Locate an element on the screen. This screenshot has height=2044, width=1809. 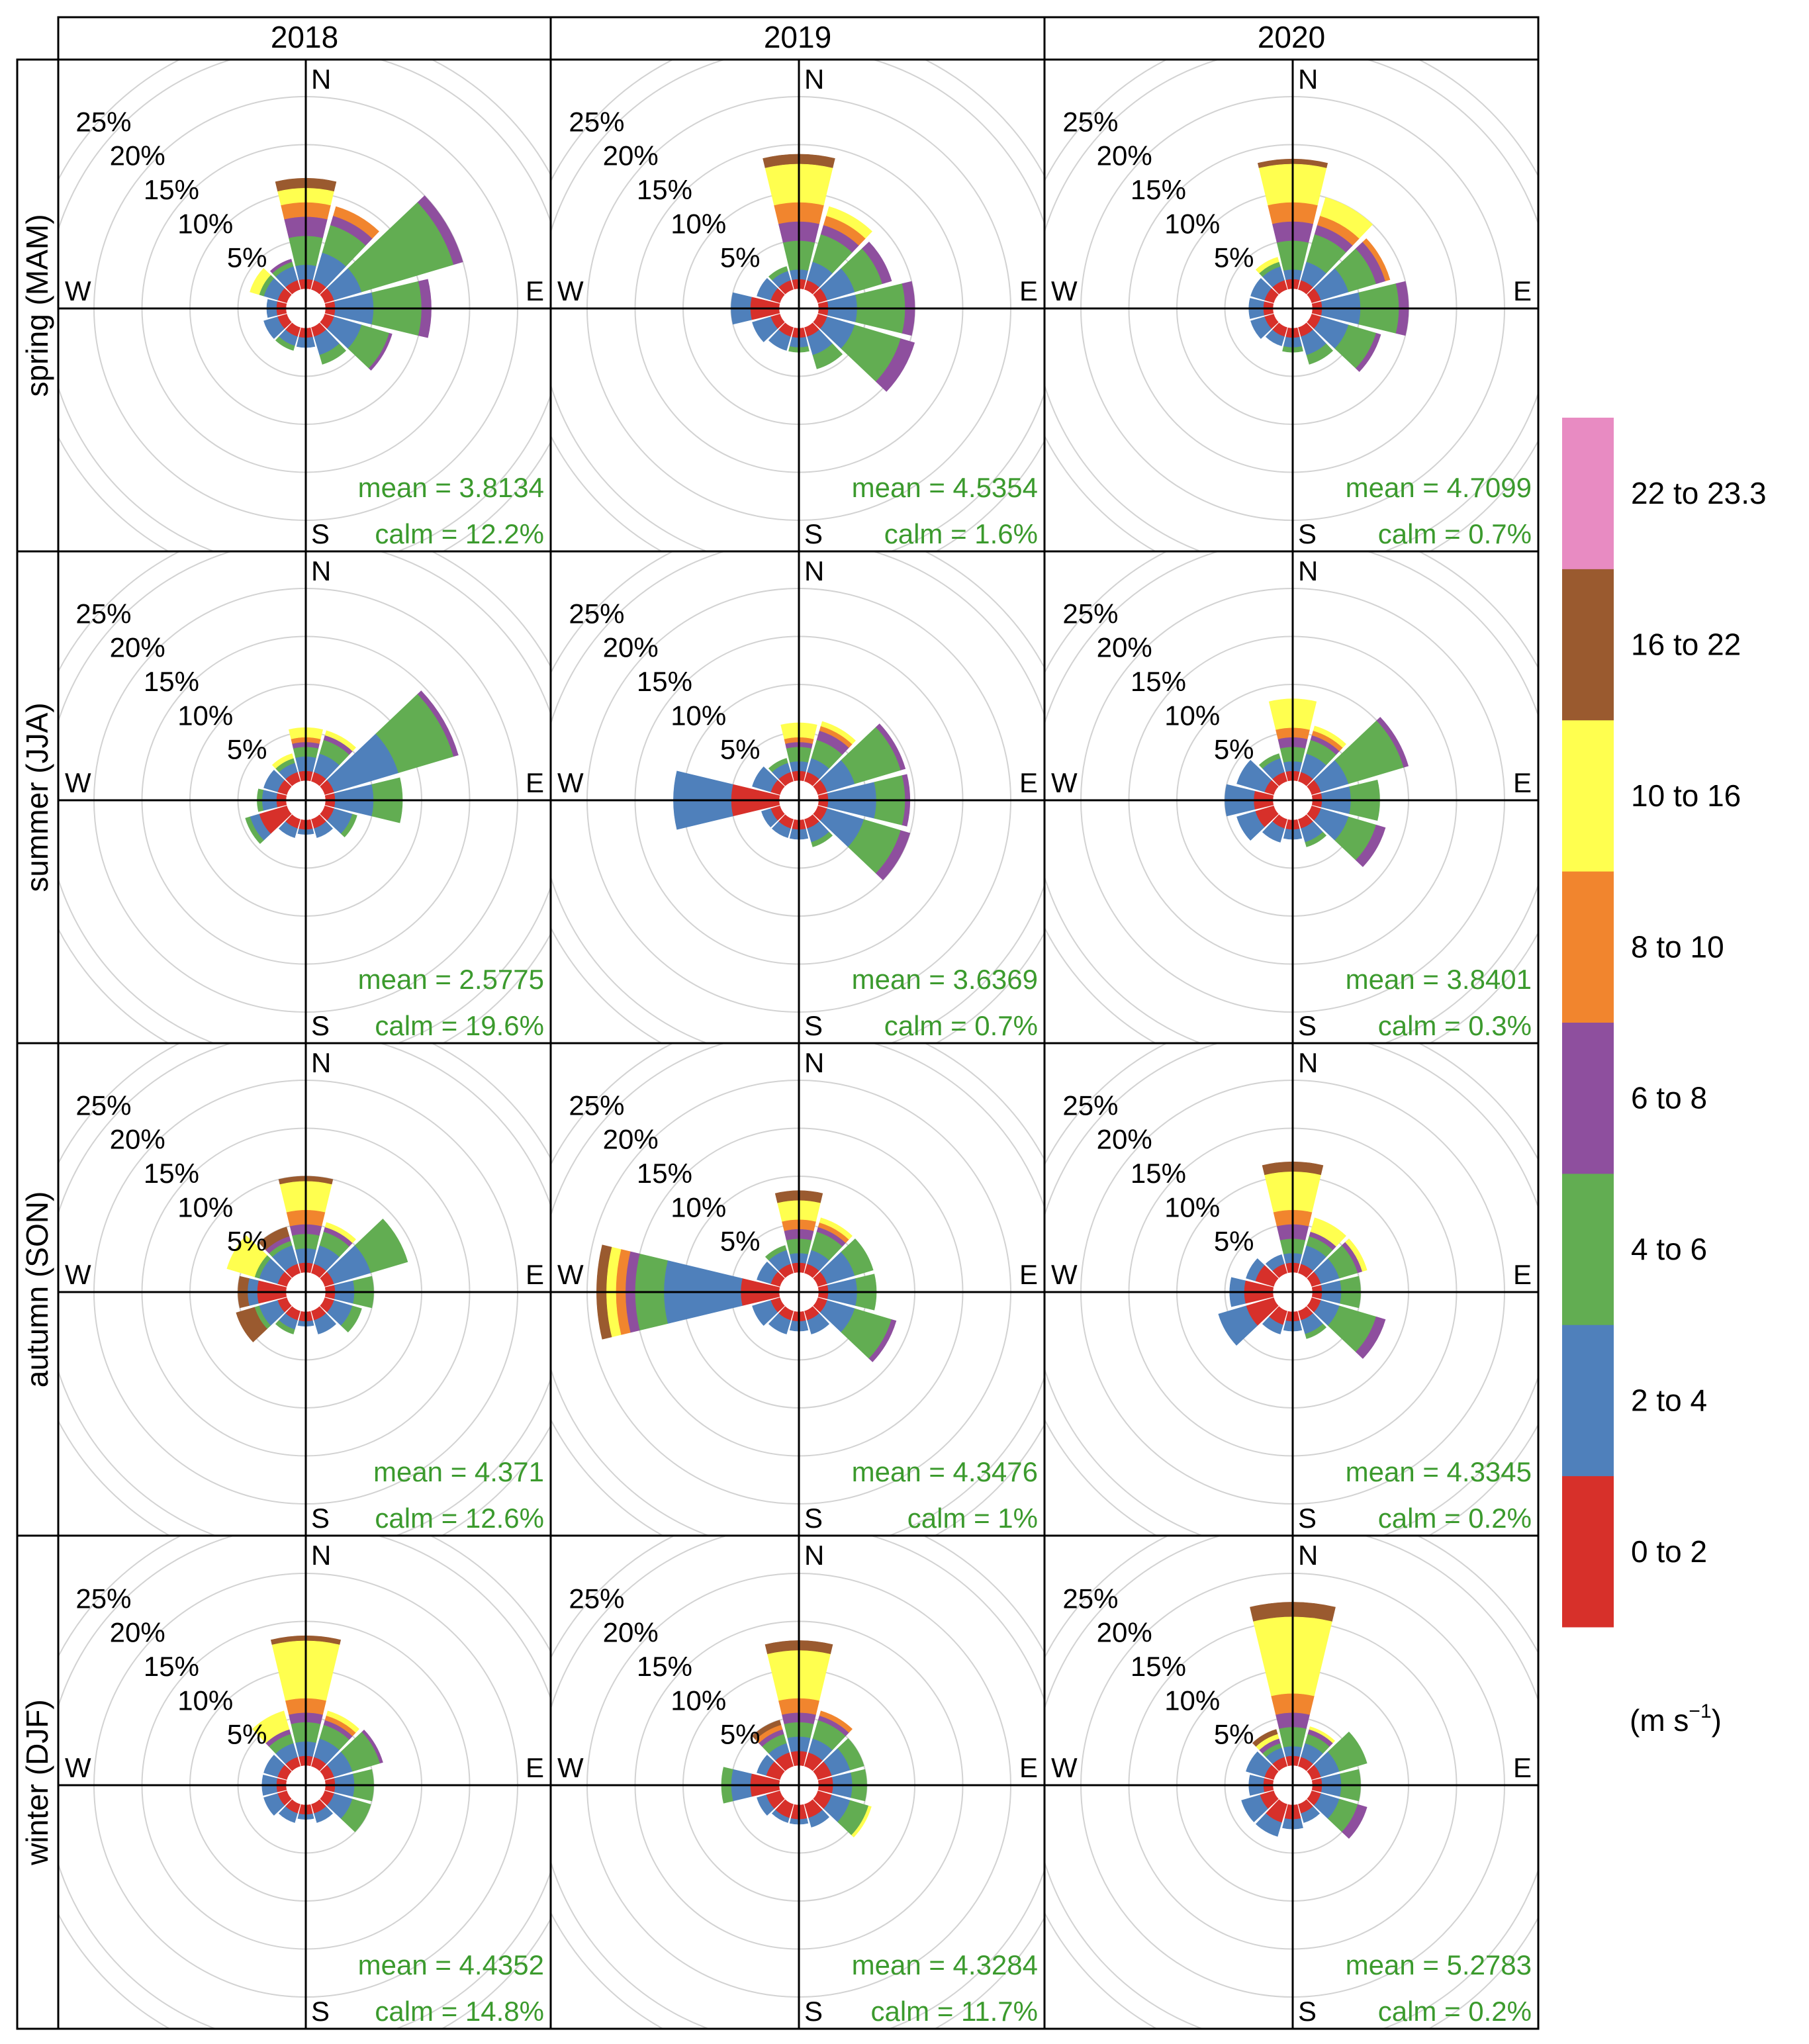
mean-annotation: mean = 4.4352 is located at coordinates (451, 1964).